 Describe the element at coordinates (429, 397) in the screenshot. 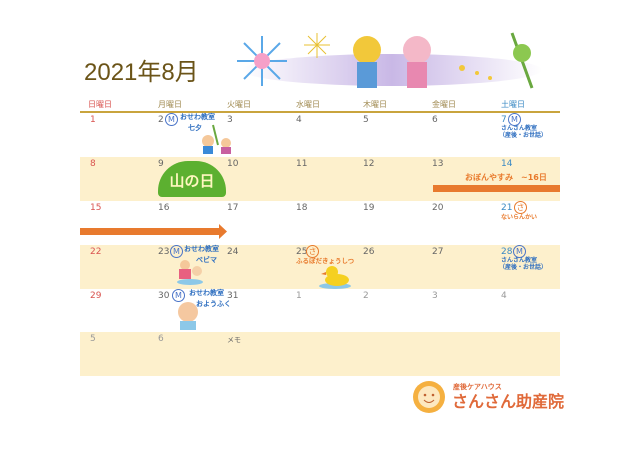

I see `logo-sun-icon` at that location.